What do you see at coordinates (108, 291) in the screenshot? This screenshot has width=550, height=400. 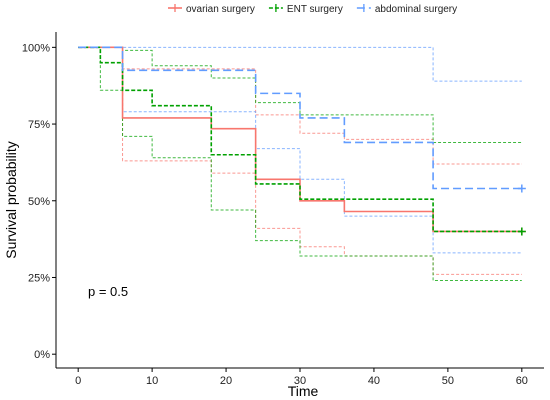 I see `p-value-annotation: p = 0.5` at bounding box center [108, 291].